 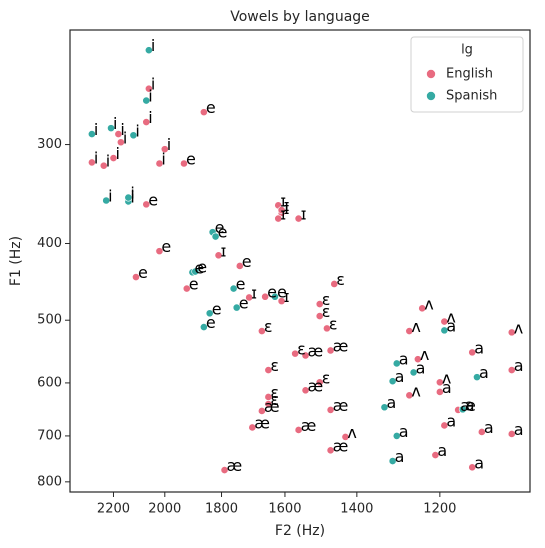 What do you see at coordinates (16, 261) in the screenshot?
I see `y-axis-label: F1 (Hz)` at bounding box center [16, 261].